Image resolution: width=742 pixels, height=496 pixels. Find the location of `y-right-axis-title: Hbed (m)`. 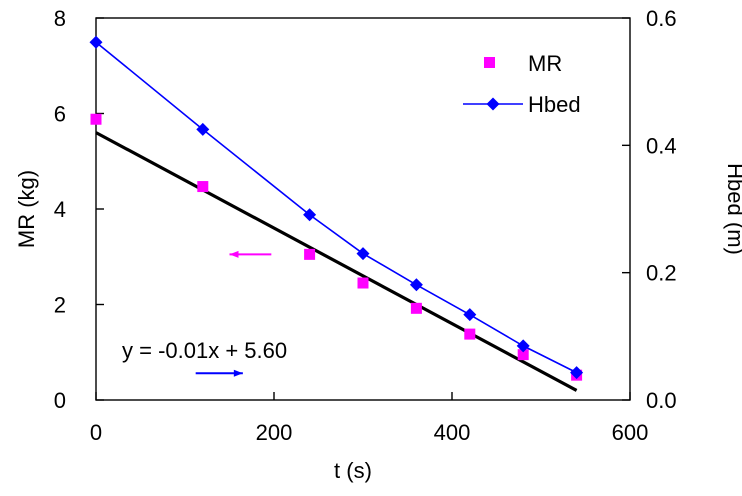

y-right-axis-title: Hbed (m) is located at coordinates (732, 209).